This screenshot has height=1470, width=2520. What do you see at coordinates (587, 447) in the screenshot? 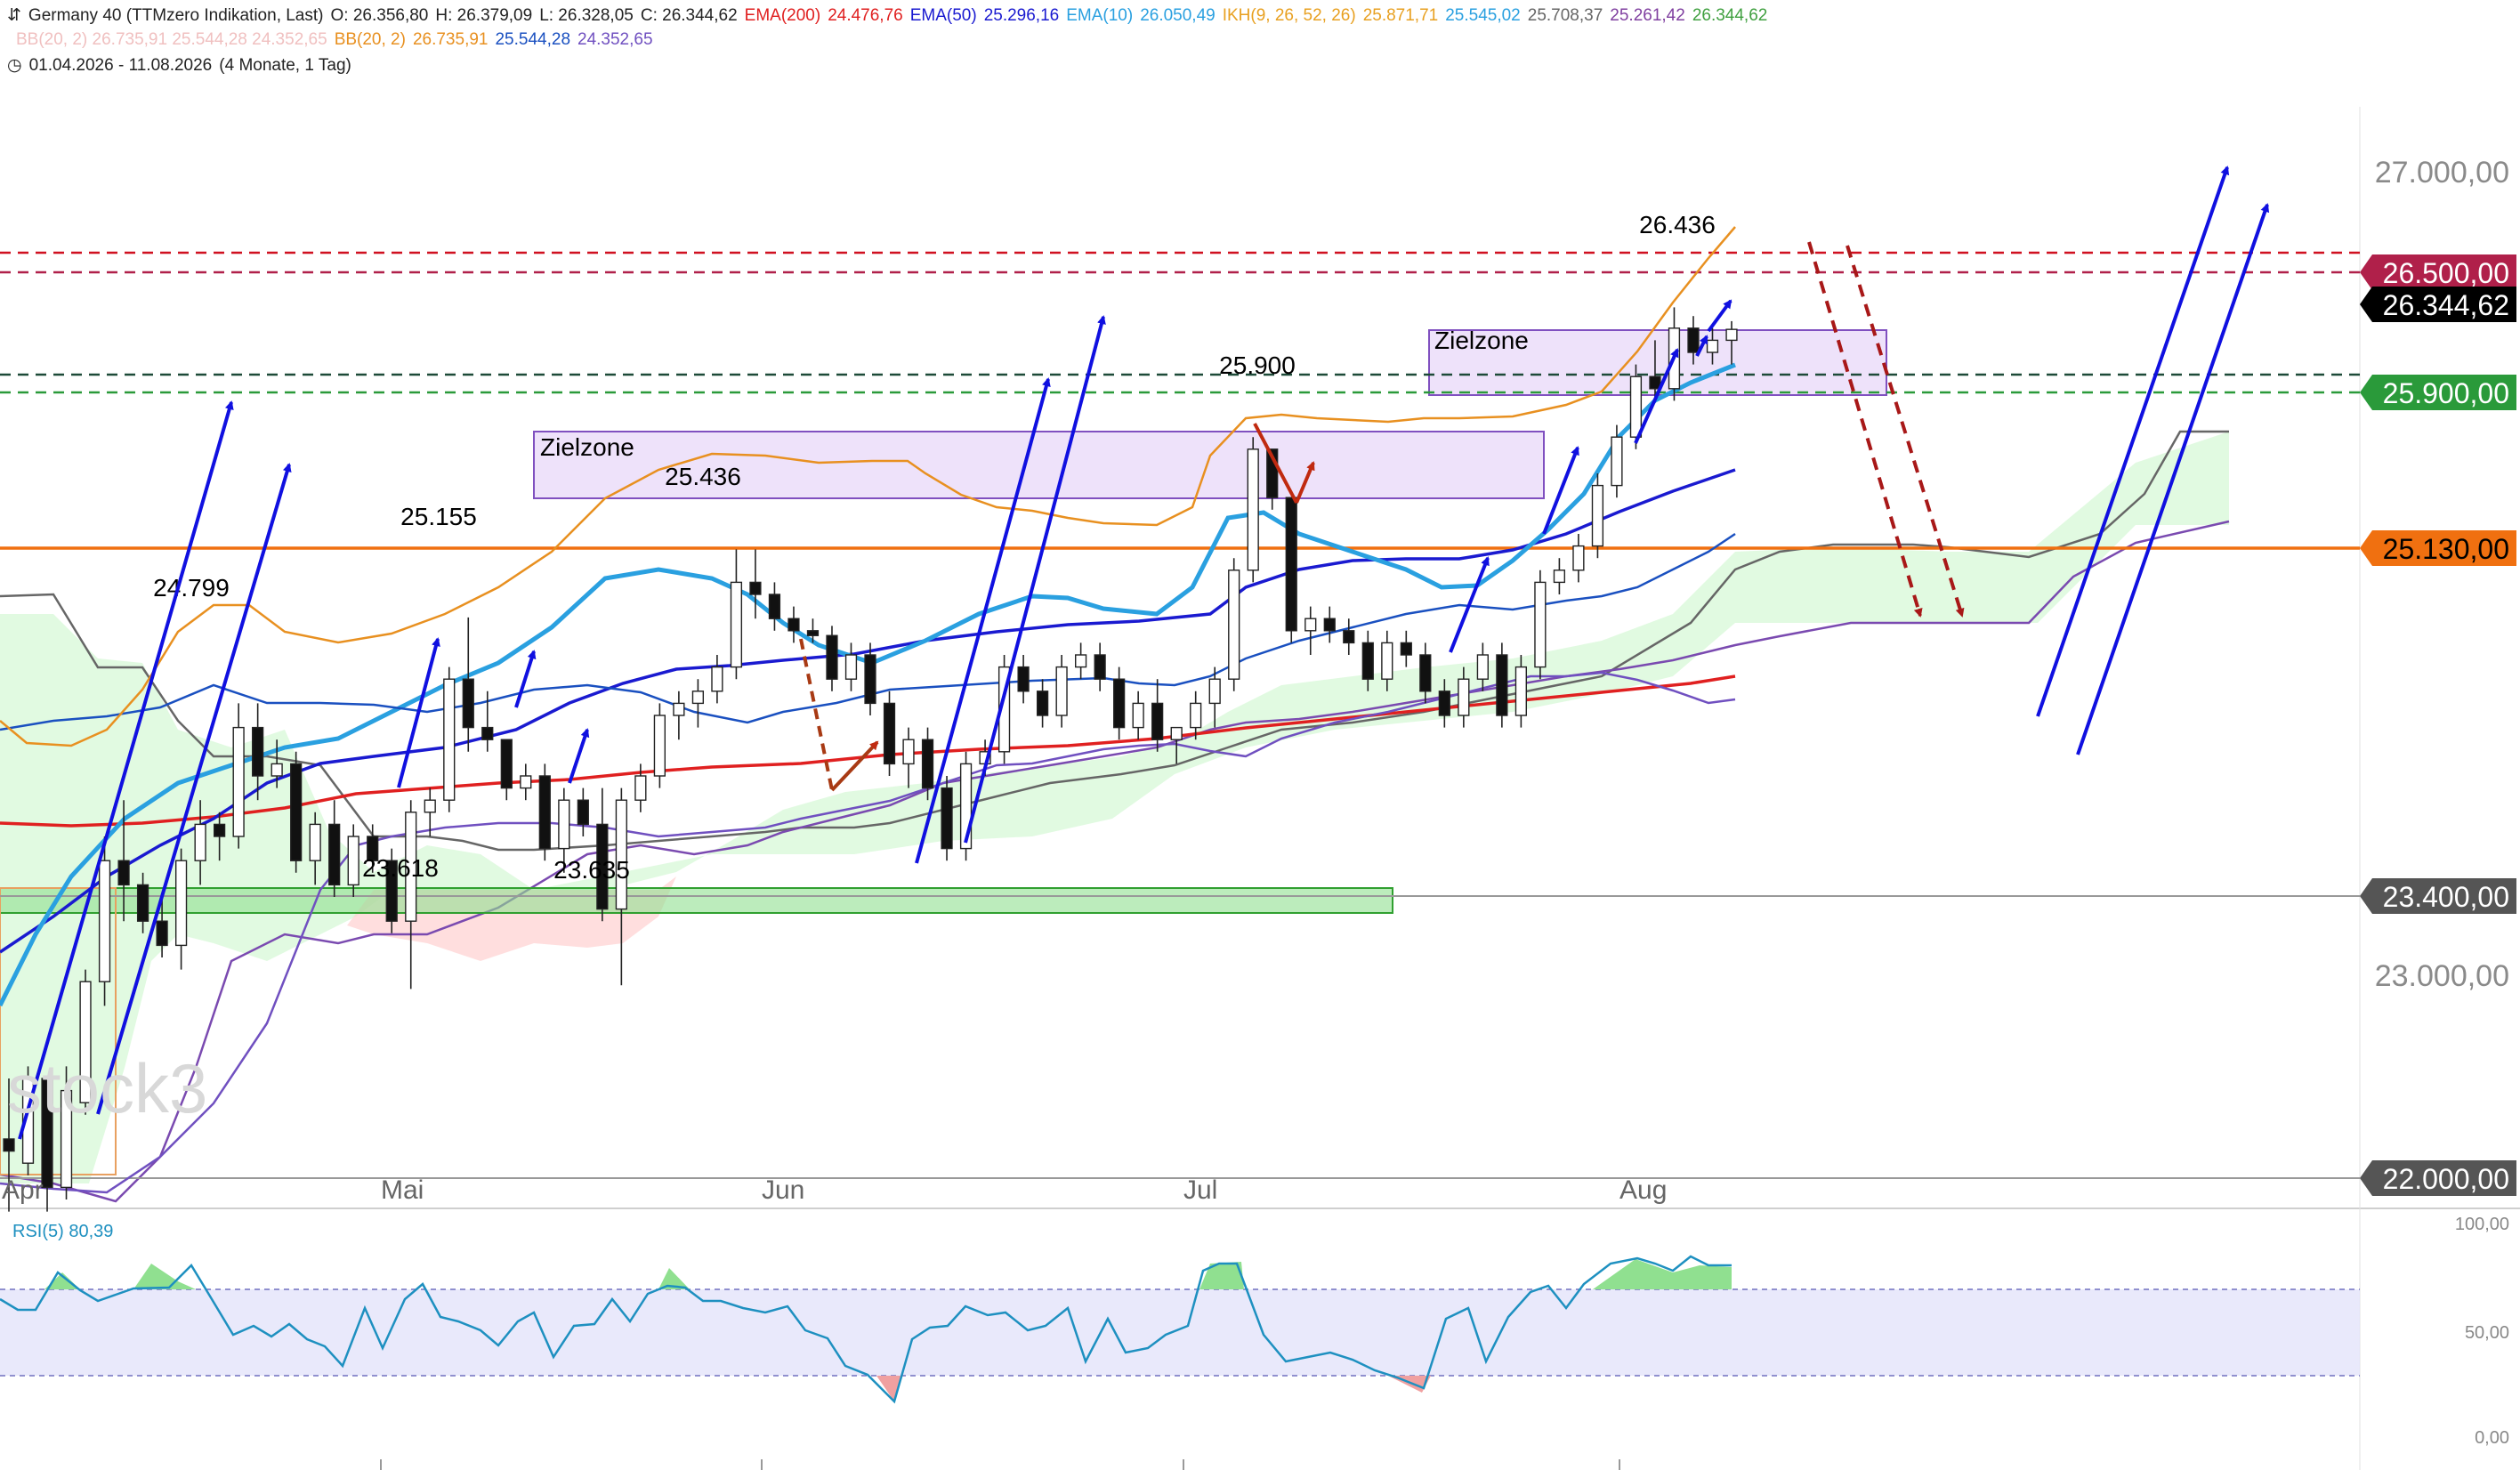
I see `target-zone-1-label: Zielzone` at bounding box center [587, 447].